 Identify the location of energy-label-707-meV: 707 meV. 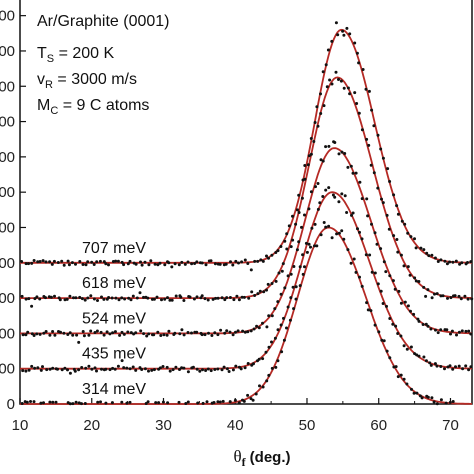
(114, 248).